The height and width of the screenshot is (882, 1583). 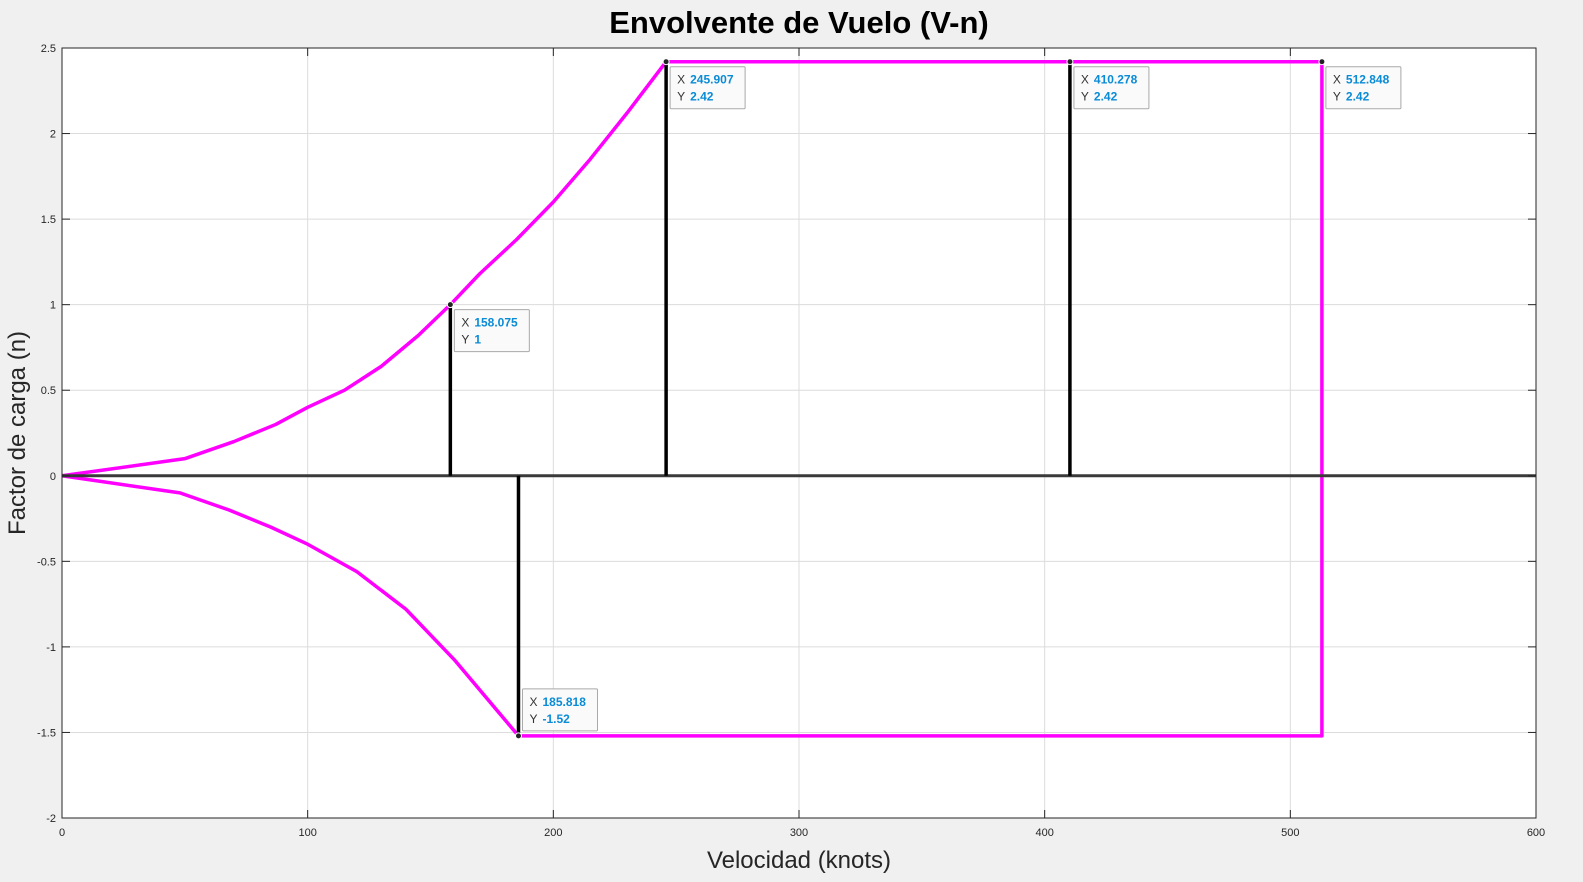 What do you see at coordinates (48, 49) in the screenshot?
I see `y-tick-label: 2.5` at bounding box center [48, 49].